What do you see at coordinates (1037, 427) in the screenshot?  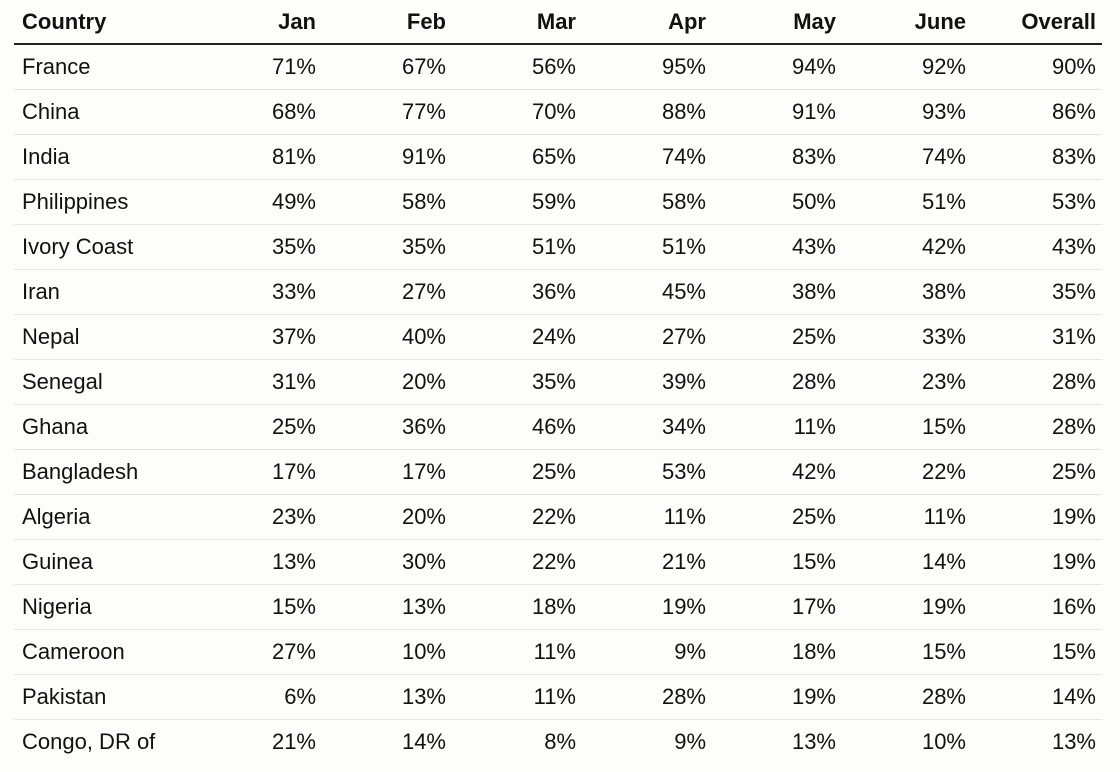 I see `value-cell-overall: 28%` at bounding box center [1037, 427].